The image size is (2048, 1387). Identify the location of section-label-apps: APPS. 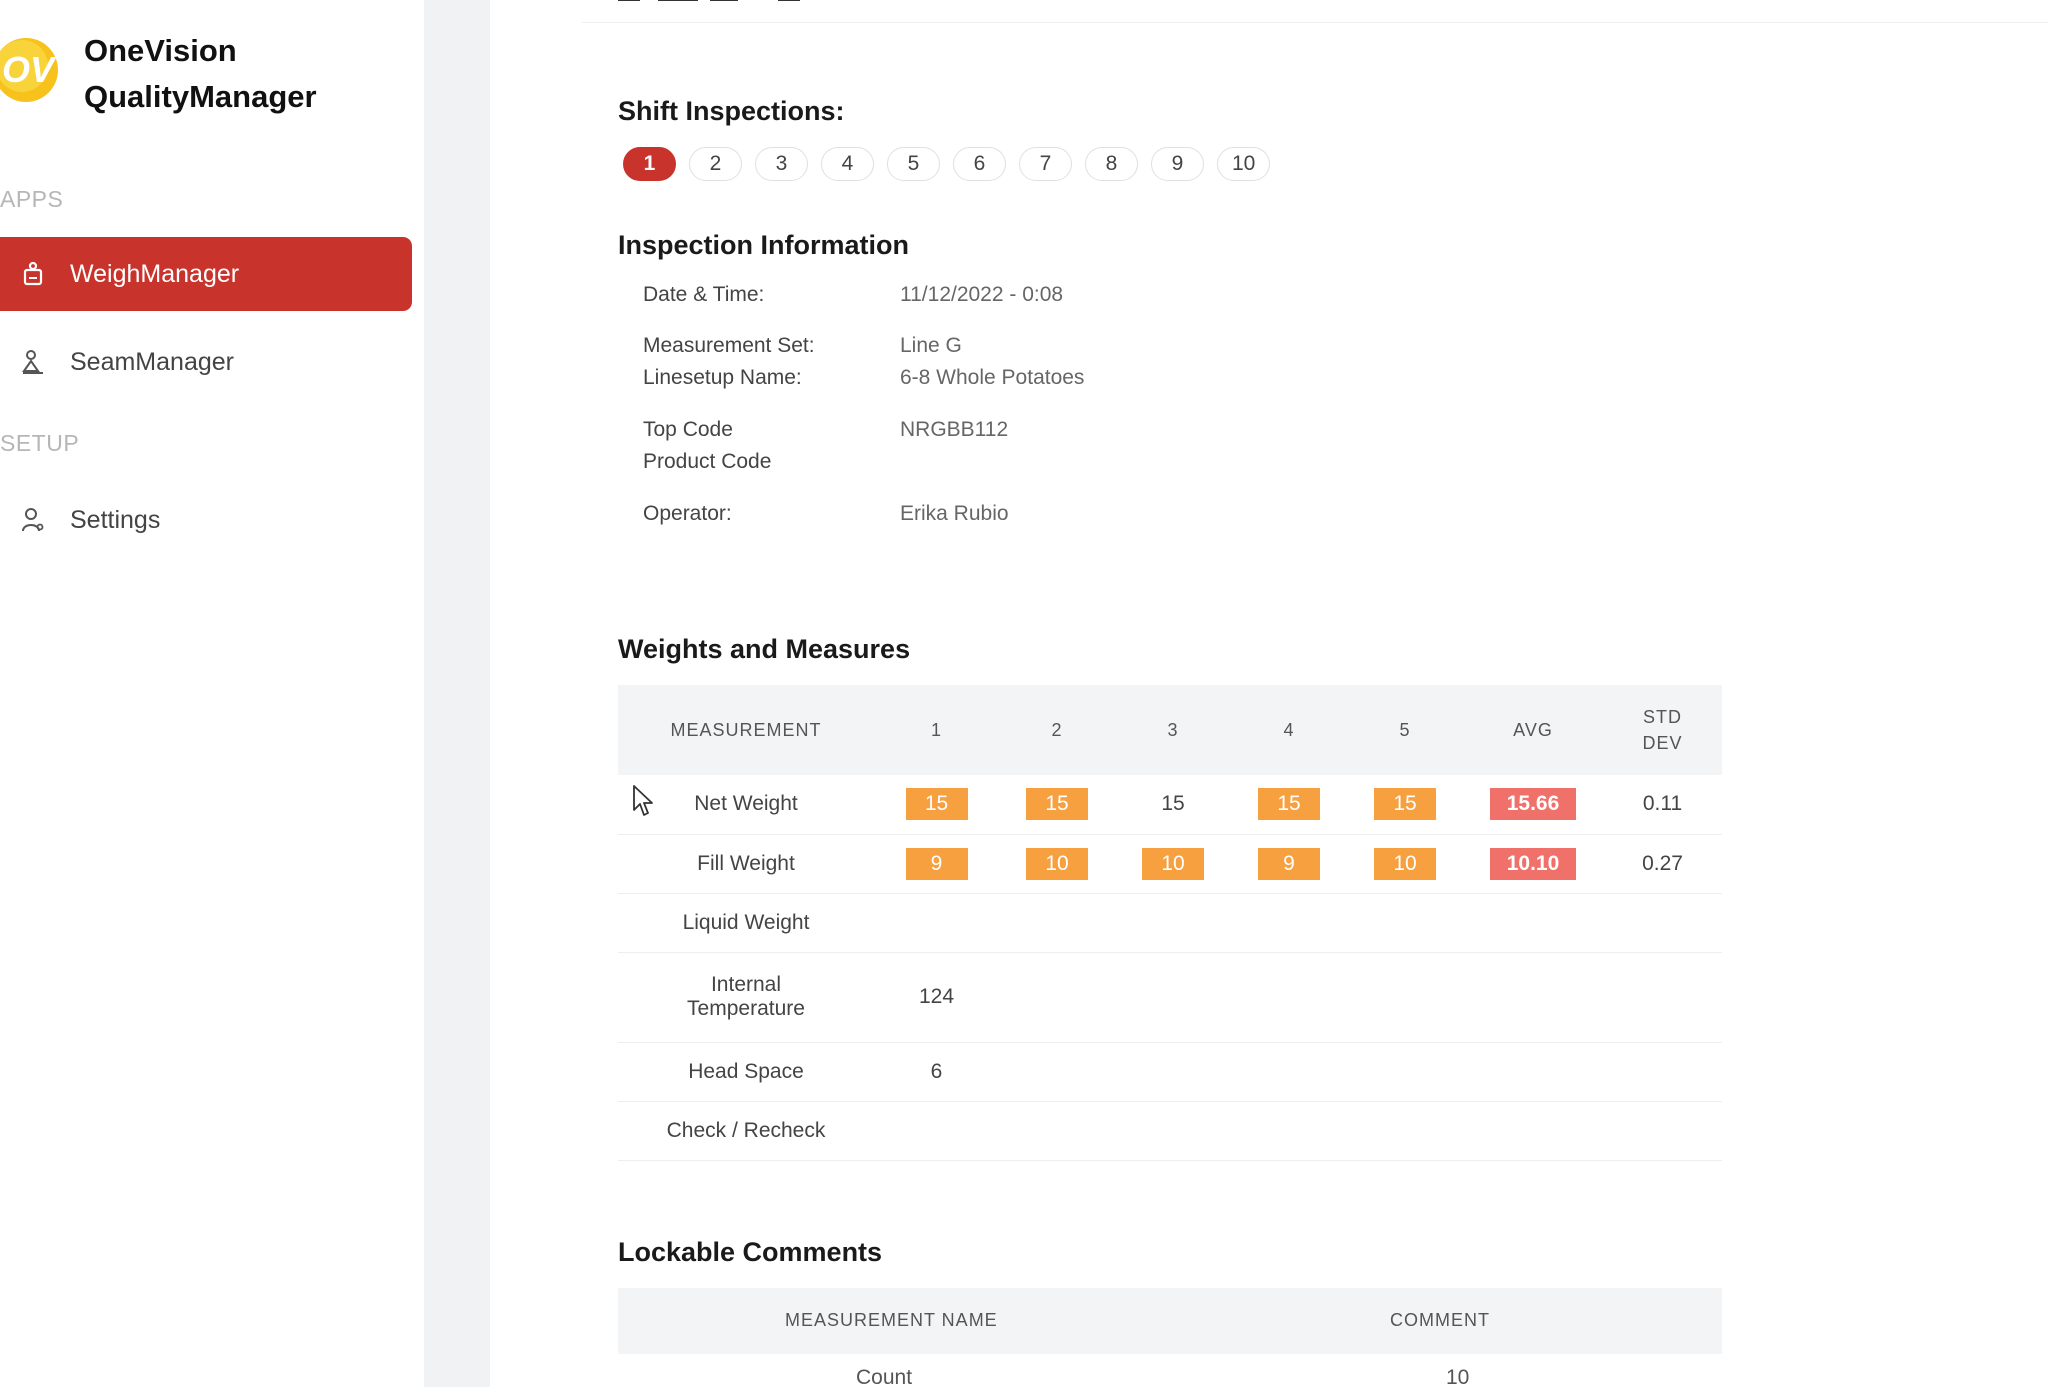
(32, 199).